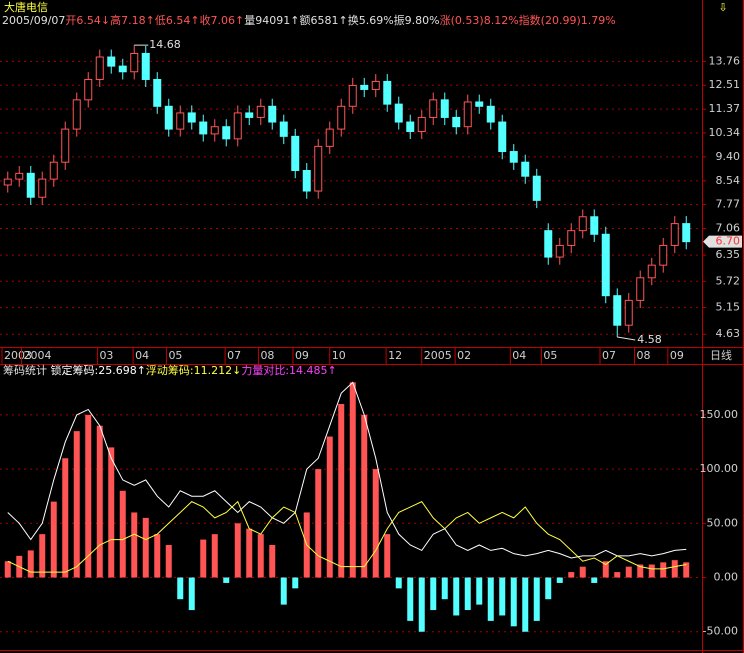 This screenshot has height=653, width=744. Describe the element at coordinates (371, 20) in the screenshot. I see `quote-item: 换5.69%` at that location.